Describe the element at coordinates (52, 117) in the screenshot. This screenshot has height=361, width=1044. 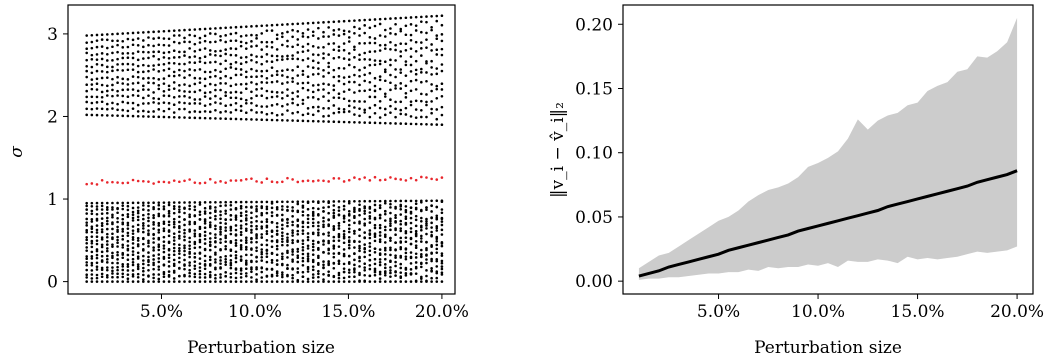
I see `left-y-tick-label: 2` at that location.